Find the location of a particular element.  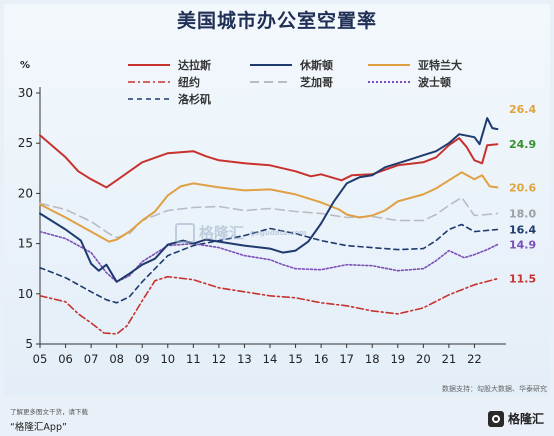

legend-label-houston: 休斯顿 is located at coordinates (316, 65).